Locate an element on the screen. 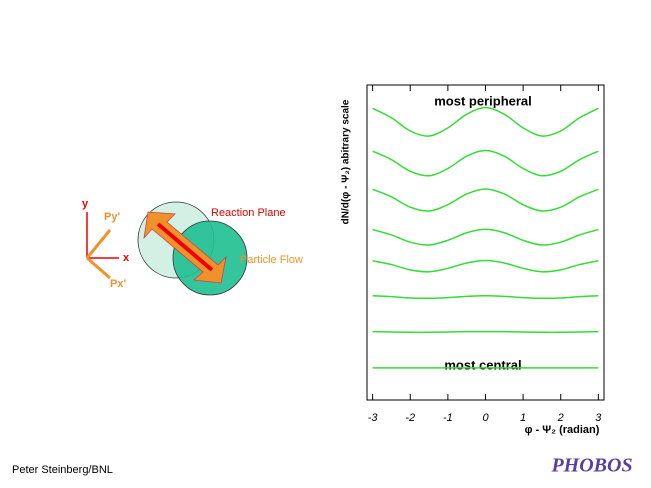 The width and height of the screenshot is (651, 488). annotation: most central is located at coordinates (482, 364).